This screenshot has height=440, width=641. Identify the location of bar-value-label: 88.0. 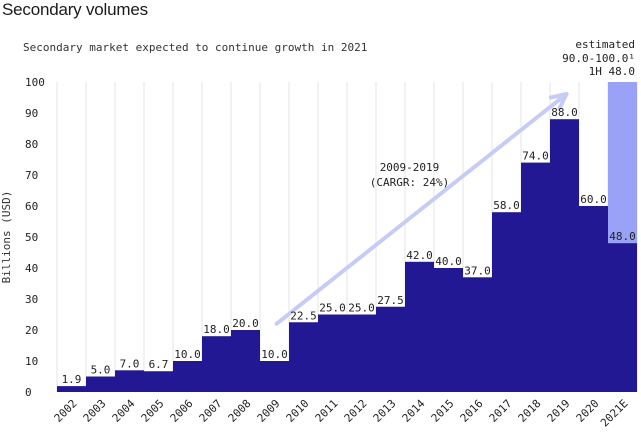
(564, 112).